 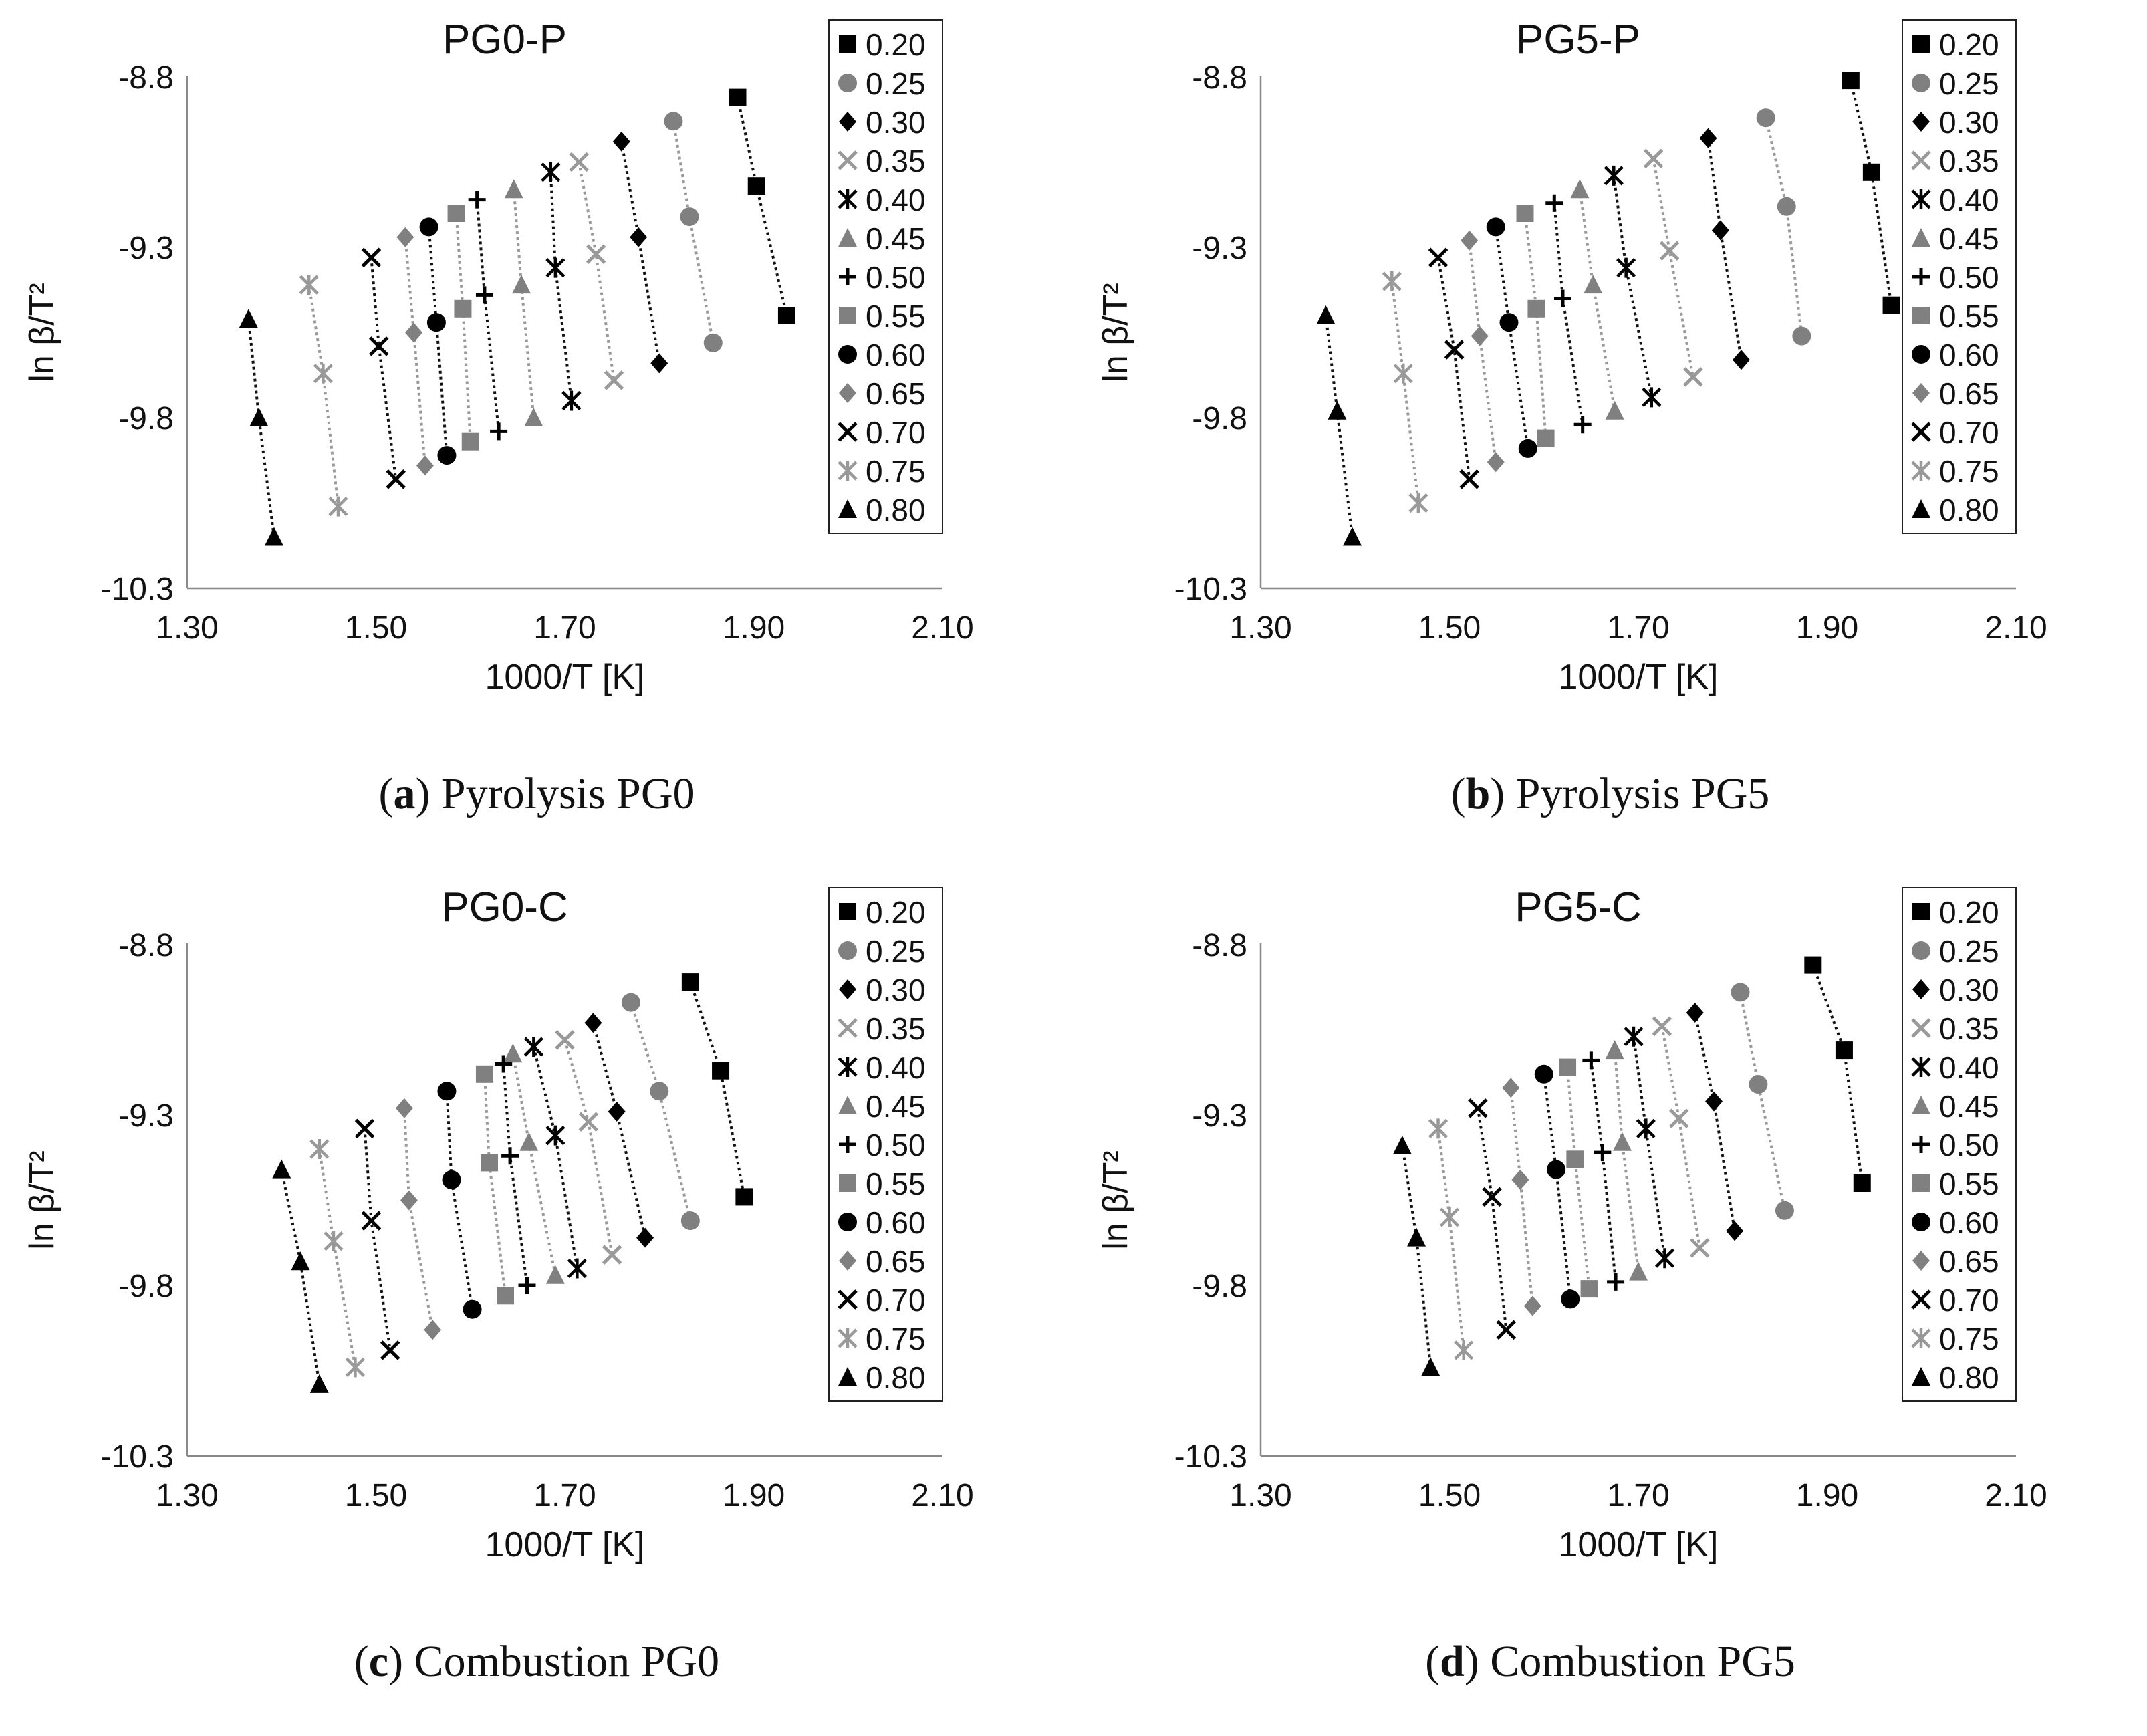 I want to click on x-axis-label: 1000/T [K], so click(x=1639, y=677).